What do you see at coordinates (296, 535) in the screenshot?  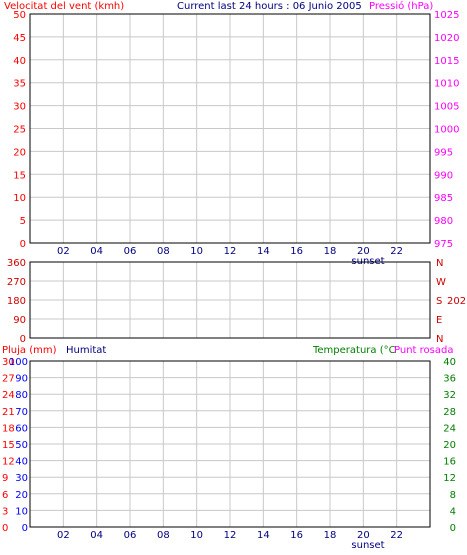 I see `x-tick-label: 16` at bounding box center [296, 535].